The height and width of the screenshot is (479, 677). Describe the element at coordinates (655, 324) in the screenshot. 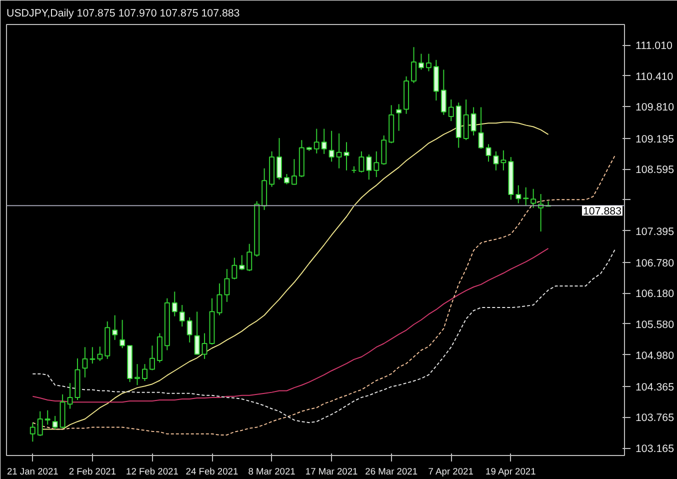

I see `y-tick-label: 105.580` at that location.